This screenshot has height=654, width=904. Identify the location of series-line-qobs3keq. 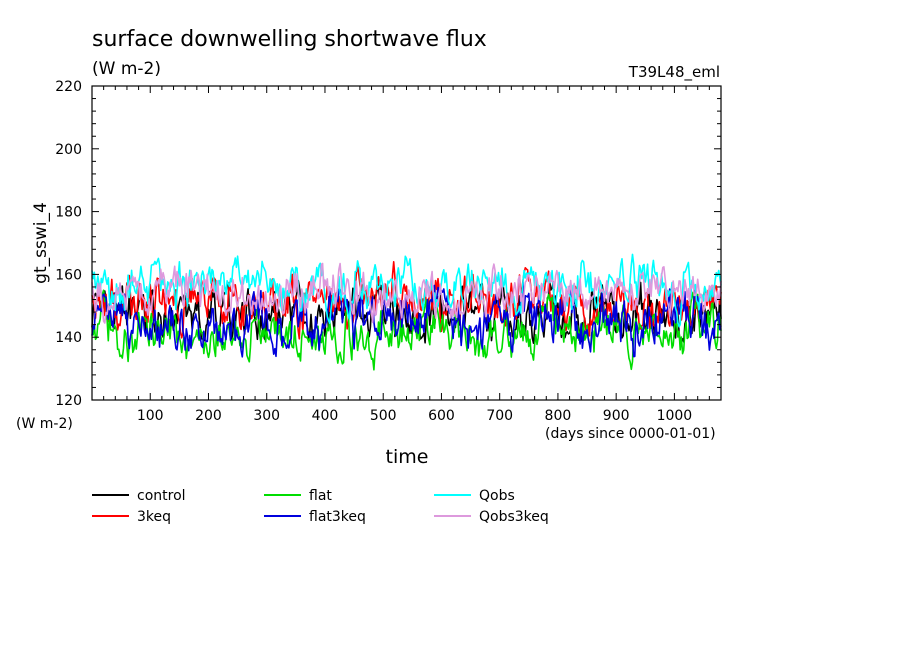
(406, 293).